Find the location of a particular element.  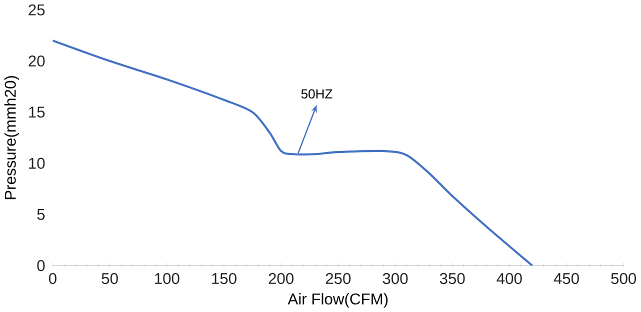

y-tick-label: 25 is located at coordinates (36, 10).